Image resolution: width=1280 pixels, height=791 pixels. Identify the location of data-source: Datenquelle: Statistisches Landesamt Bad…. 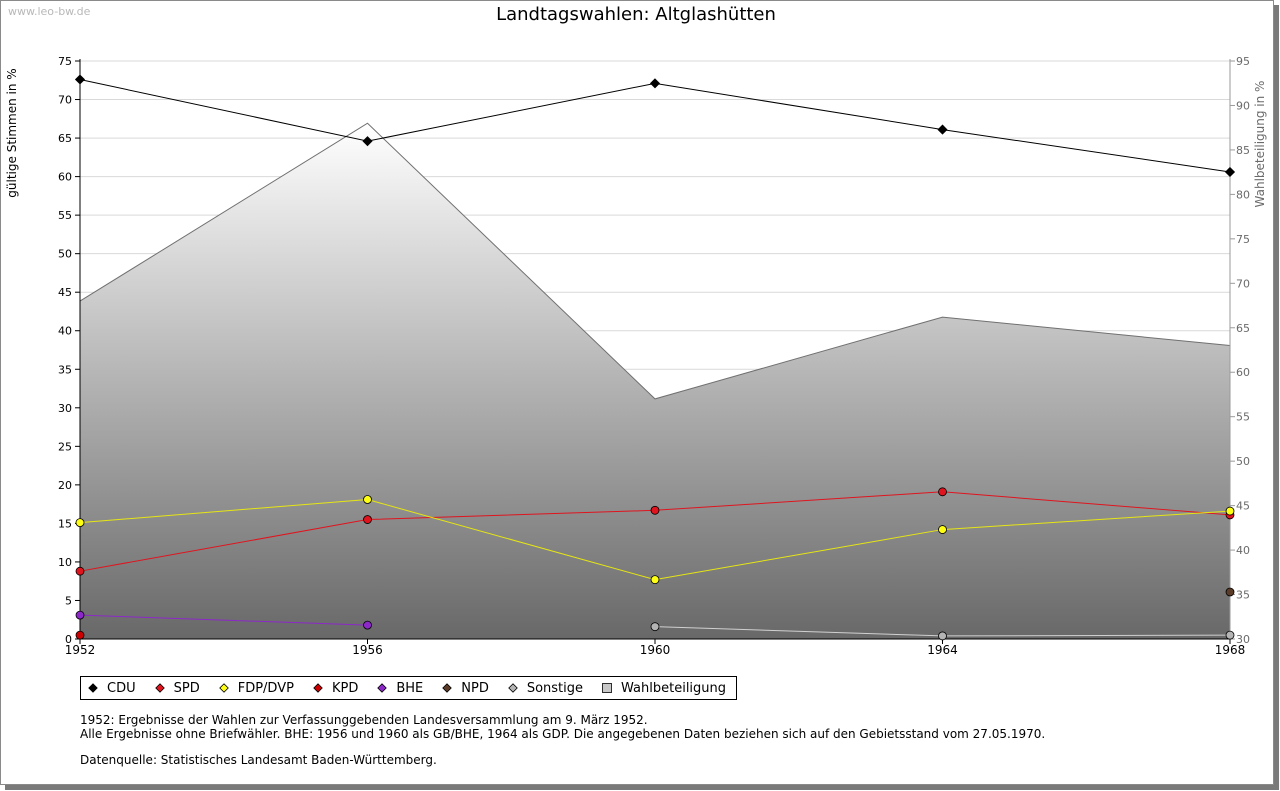
(258, 760).